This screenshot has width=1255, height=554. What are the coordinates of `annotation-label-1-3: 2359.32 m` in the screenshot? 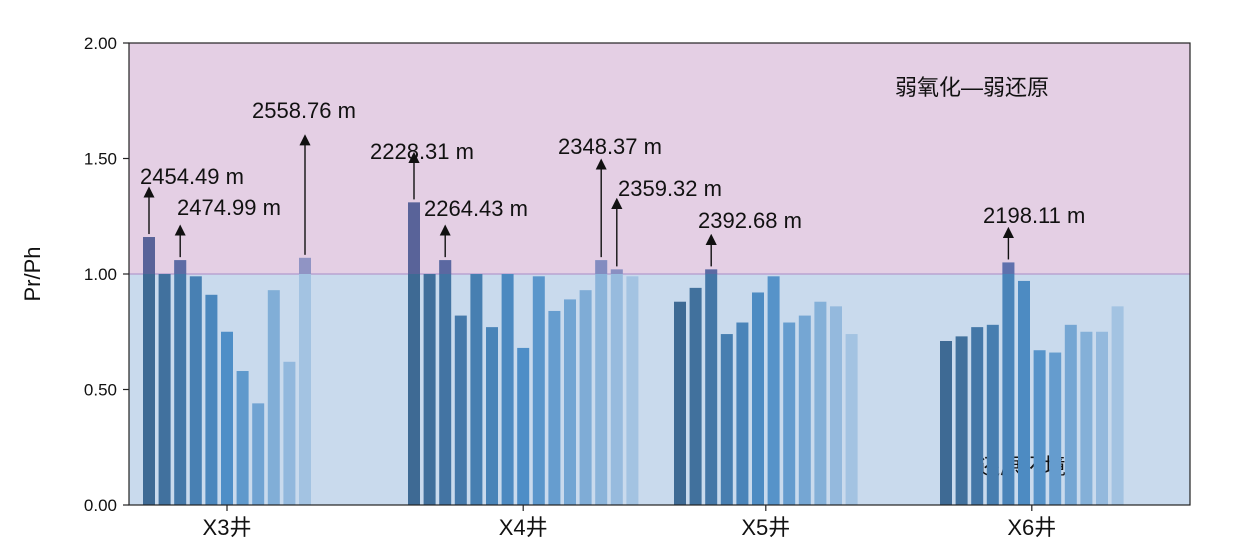 It's located at (670, 188).